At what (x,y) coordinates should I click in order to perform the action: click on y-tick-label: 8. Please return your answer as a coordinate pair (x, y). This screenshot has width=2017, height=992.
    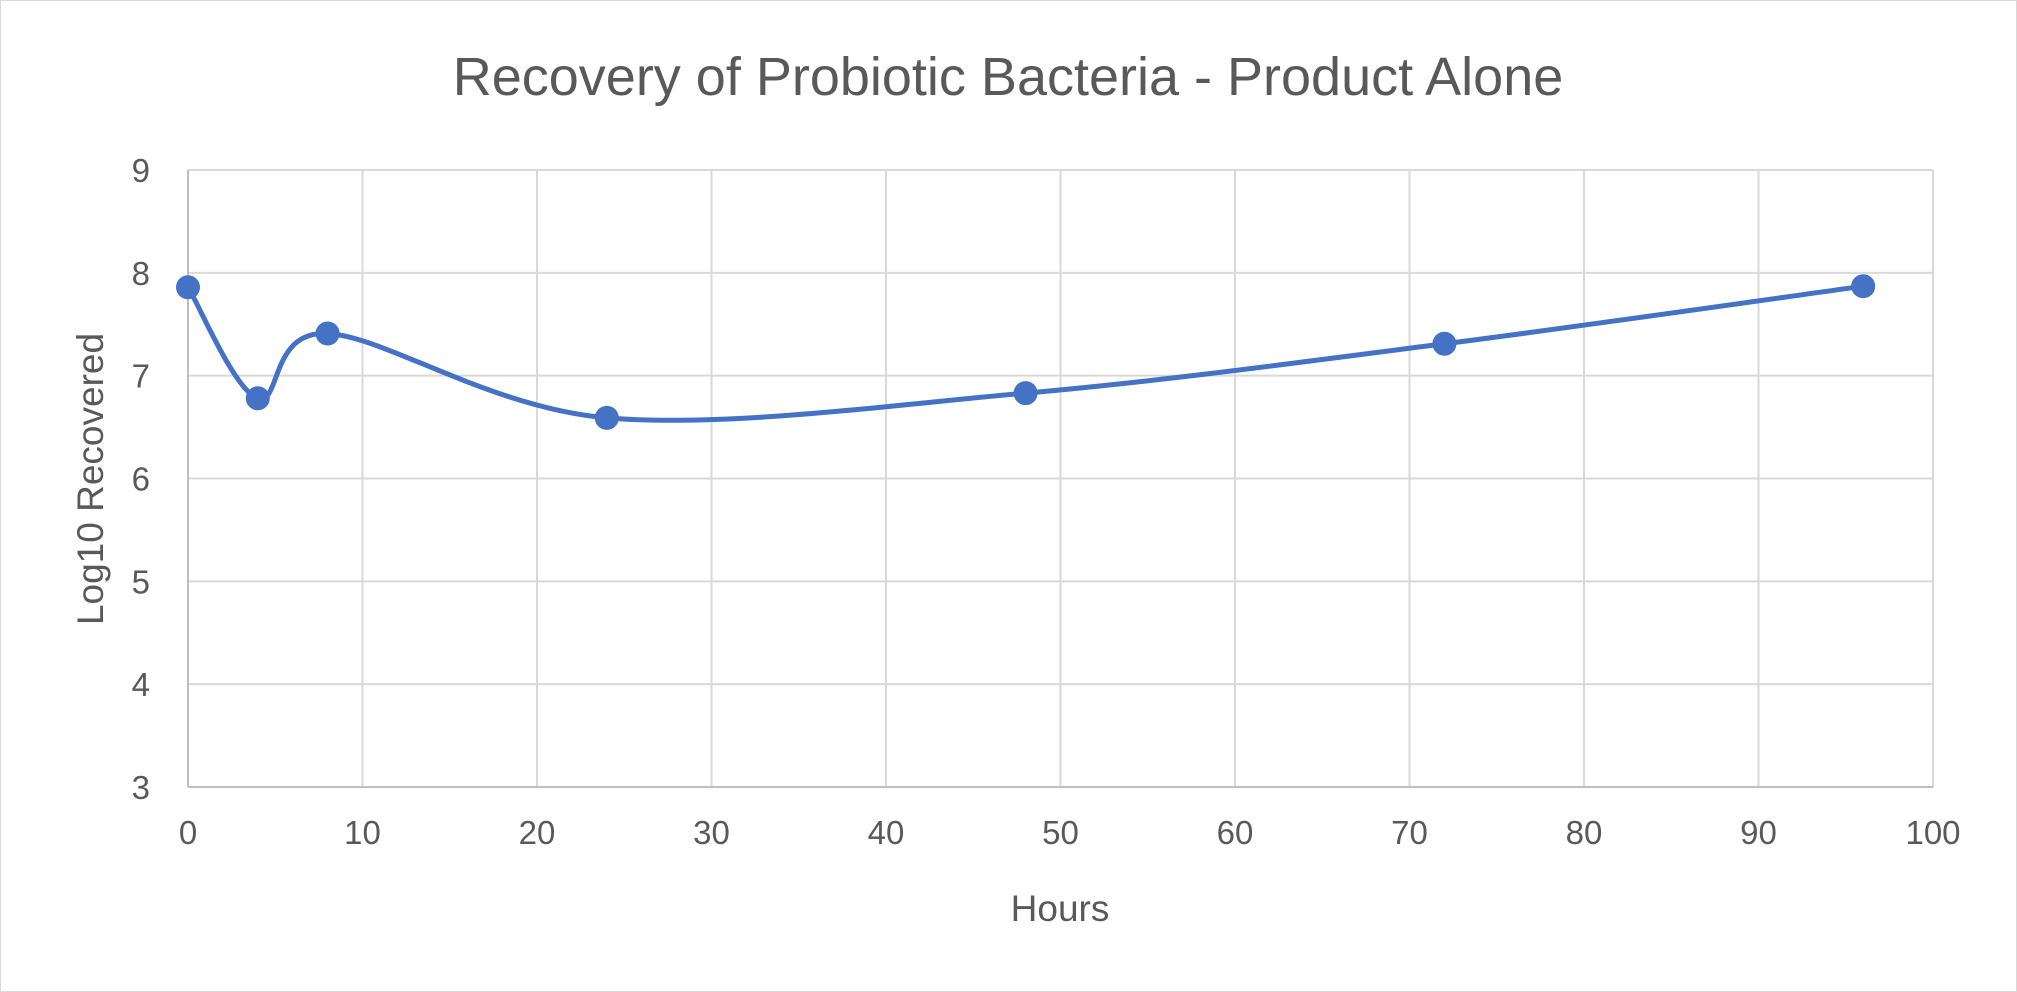
    Looking at the image, I should click on (141, 273).